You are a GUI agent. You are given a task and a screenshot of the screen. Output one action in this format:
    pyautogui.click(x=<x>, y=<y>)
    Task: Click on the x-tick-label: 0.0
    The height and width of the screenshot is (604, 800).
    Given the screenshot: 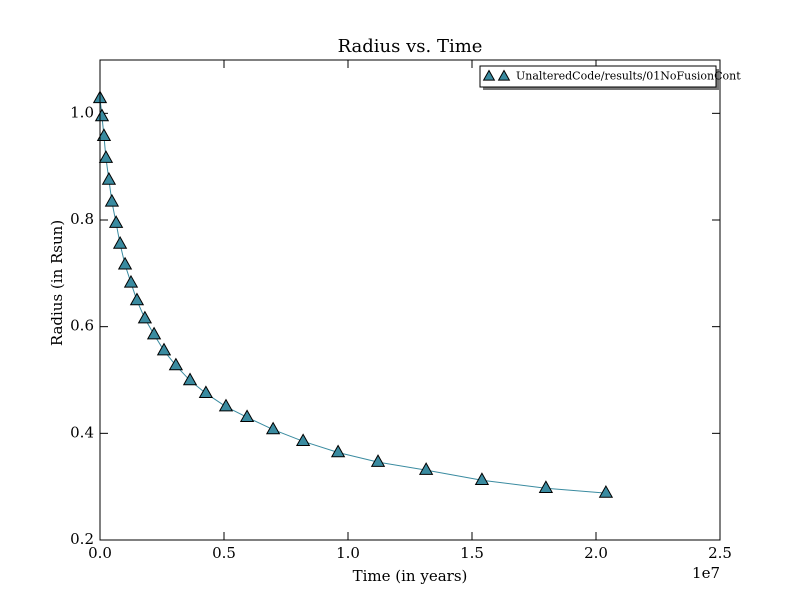 What is the action you would take?
    pyautogui.click(x=100, y=553)
    